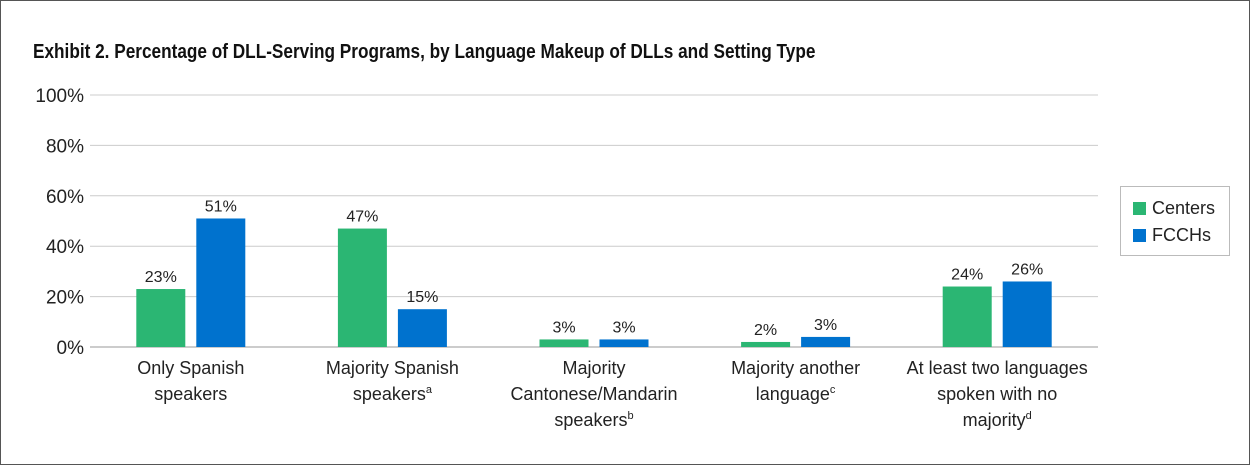  What do you see at coordinates (392, 381) in the screenshot?
I see `category-label: Majority Spanish speakersa` at bounding box center [392, 381].